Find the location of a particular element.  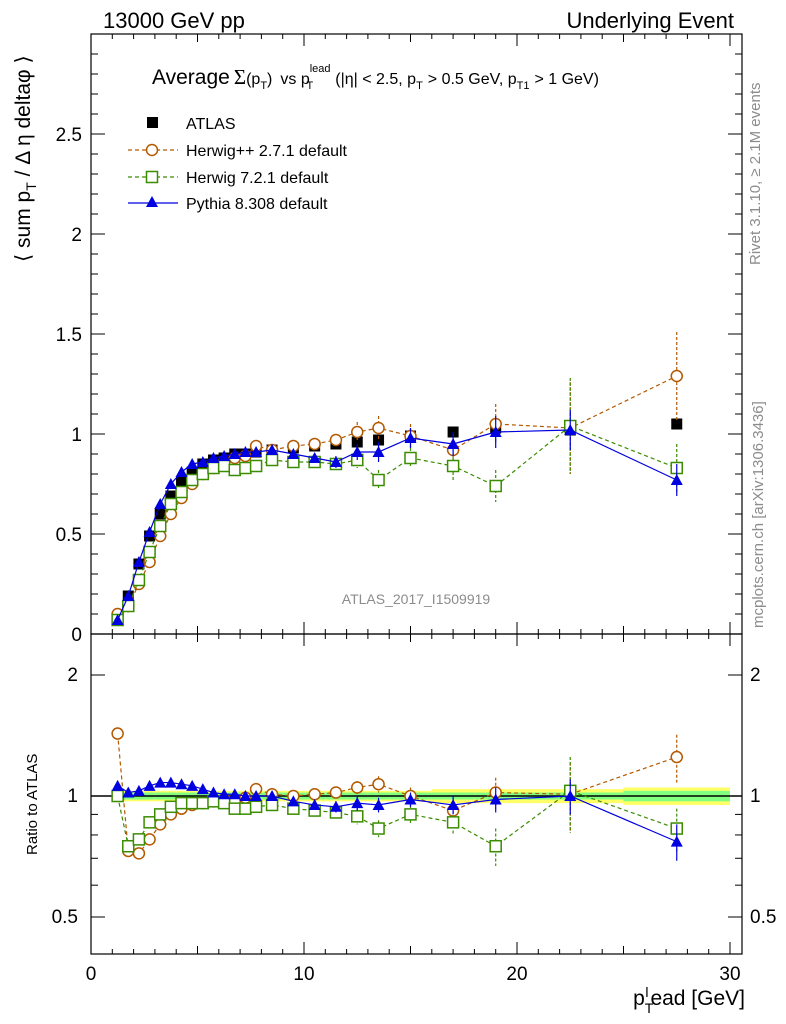

legend-marker-herwig7 is located at coordinates (152, 177).